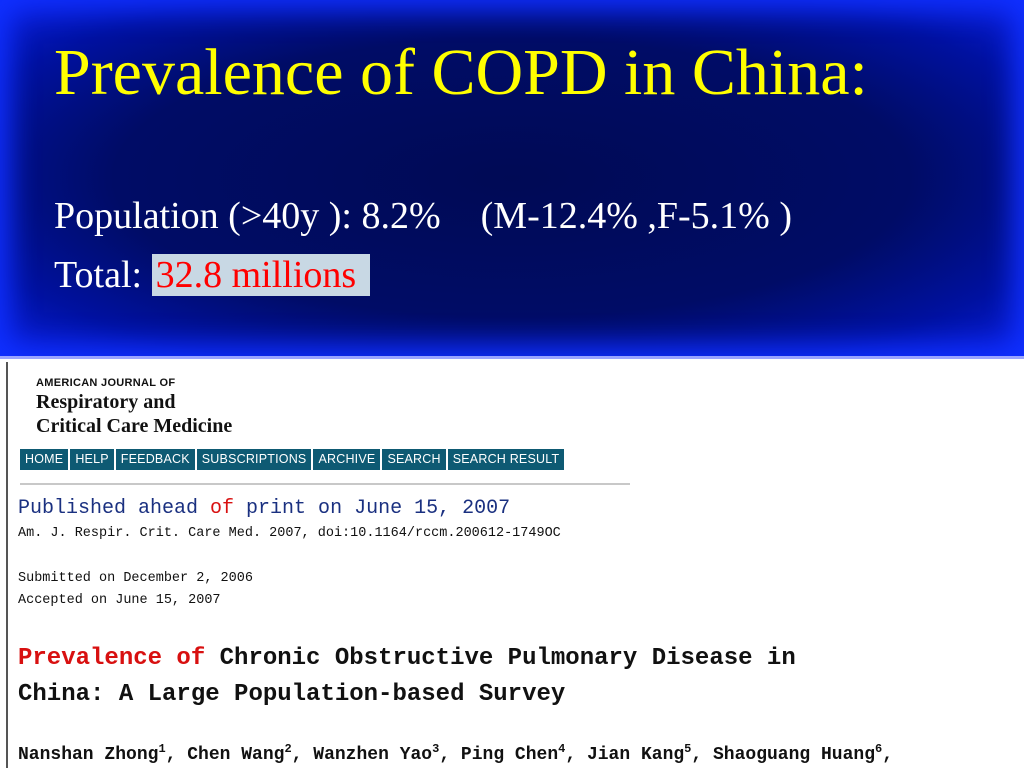 Image resolution: width=1024 pixels, height=768 pixels. I want to click on population-breakdown: (M-12.4% ,F-5.1% ), so click(636, 216).